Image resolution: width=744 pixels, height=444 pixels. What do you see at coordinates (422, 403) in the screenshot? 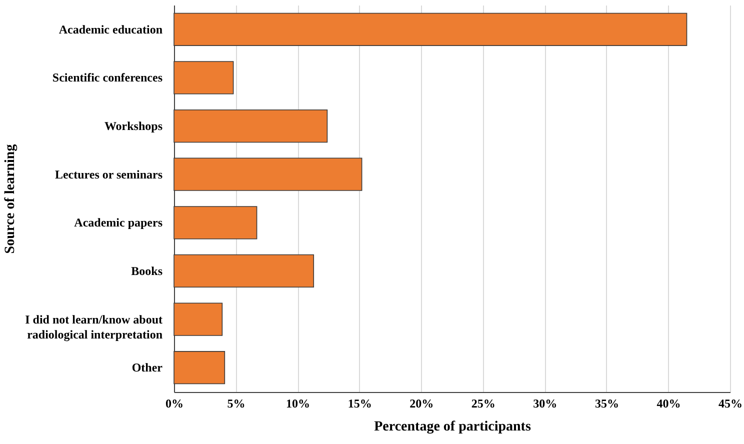
I see `x-tick-label: 20%` at bounding box center [422, 403].